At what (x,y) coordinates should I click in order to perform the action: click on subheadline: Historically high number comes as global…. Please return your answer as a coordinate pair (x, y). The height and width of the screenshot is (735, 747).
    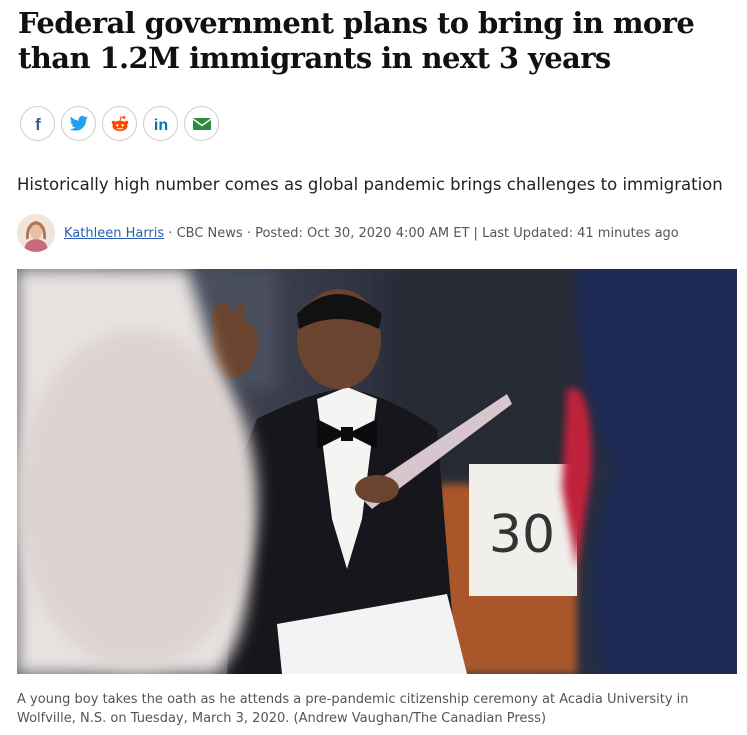
    Looking at the image, I should click on (370, 184).